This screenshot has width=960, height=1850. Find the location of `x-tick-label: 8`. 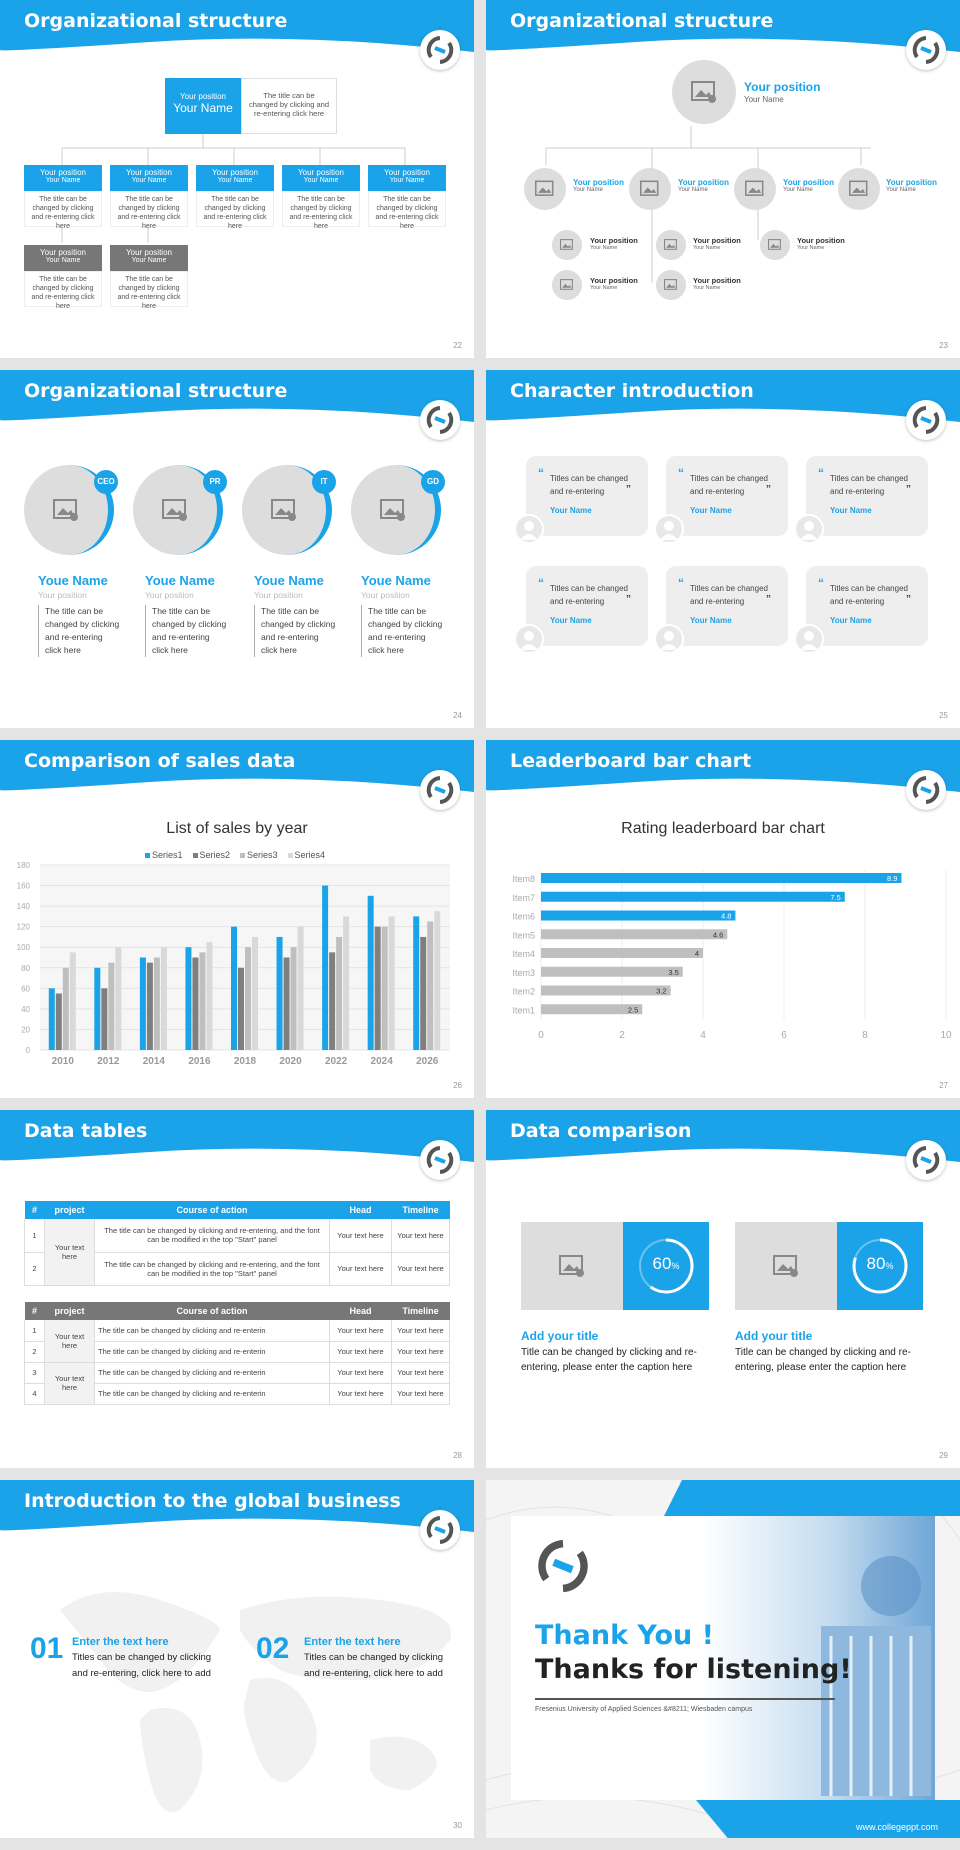

x-tick-label: 8 is located at coordinates (865, 1035).